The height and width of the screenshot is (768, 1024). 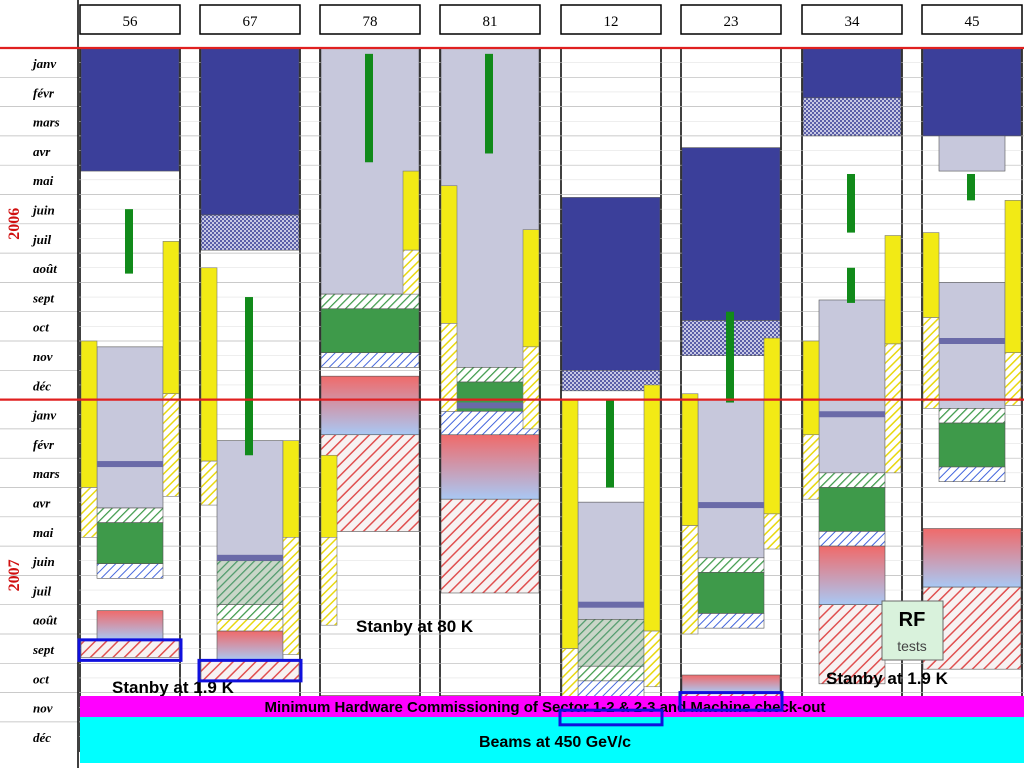 What do you see at coordinates (912, 630) in the screenshot?
I see `rf-tests-box` at bounding box center [912, 630].